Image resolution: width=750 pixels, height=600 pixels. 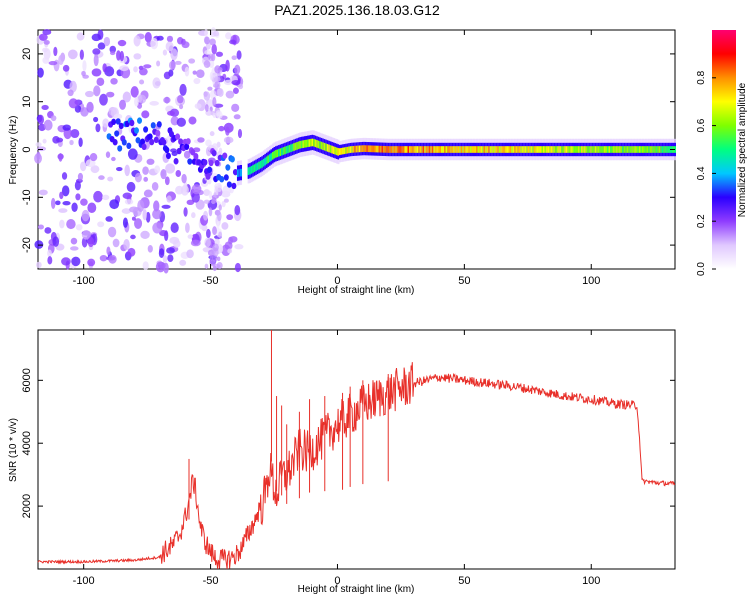 I want to click on snr-y-label: SNR (10 * v/v), so click(x=13, y=450).